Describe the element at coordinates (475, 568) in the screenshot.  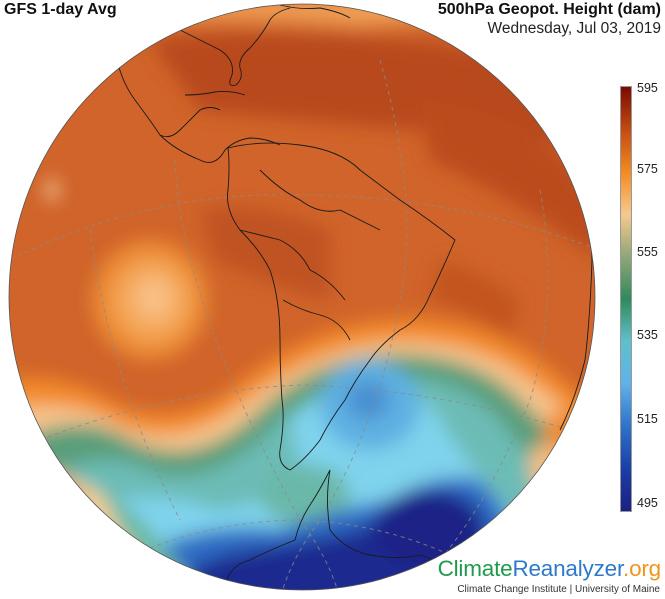
I see `brand-part-climate: Climate` at that location.